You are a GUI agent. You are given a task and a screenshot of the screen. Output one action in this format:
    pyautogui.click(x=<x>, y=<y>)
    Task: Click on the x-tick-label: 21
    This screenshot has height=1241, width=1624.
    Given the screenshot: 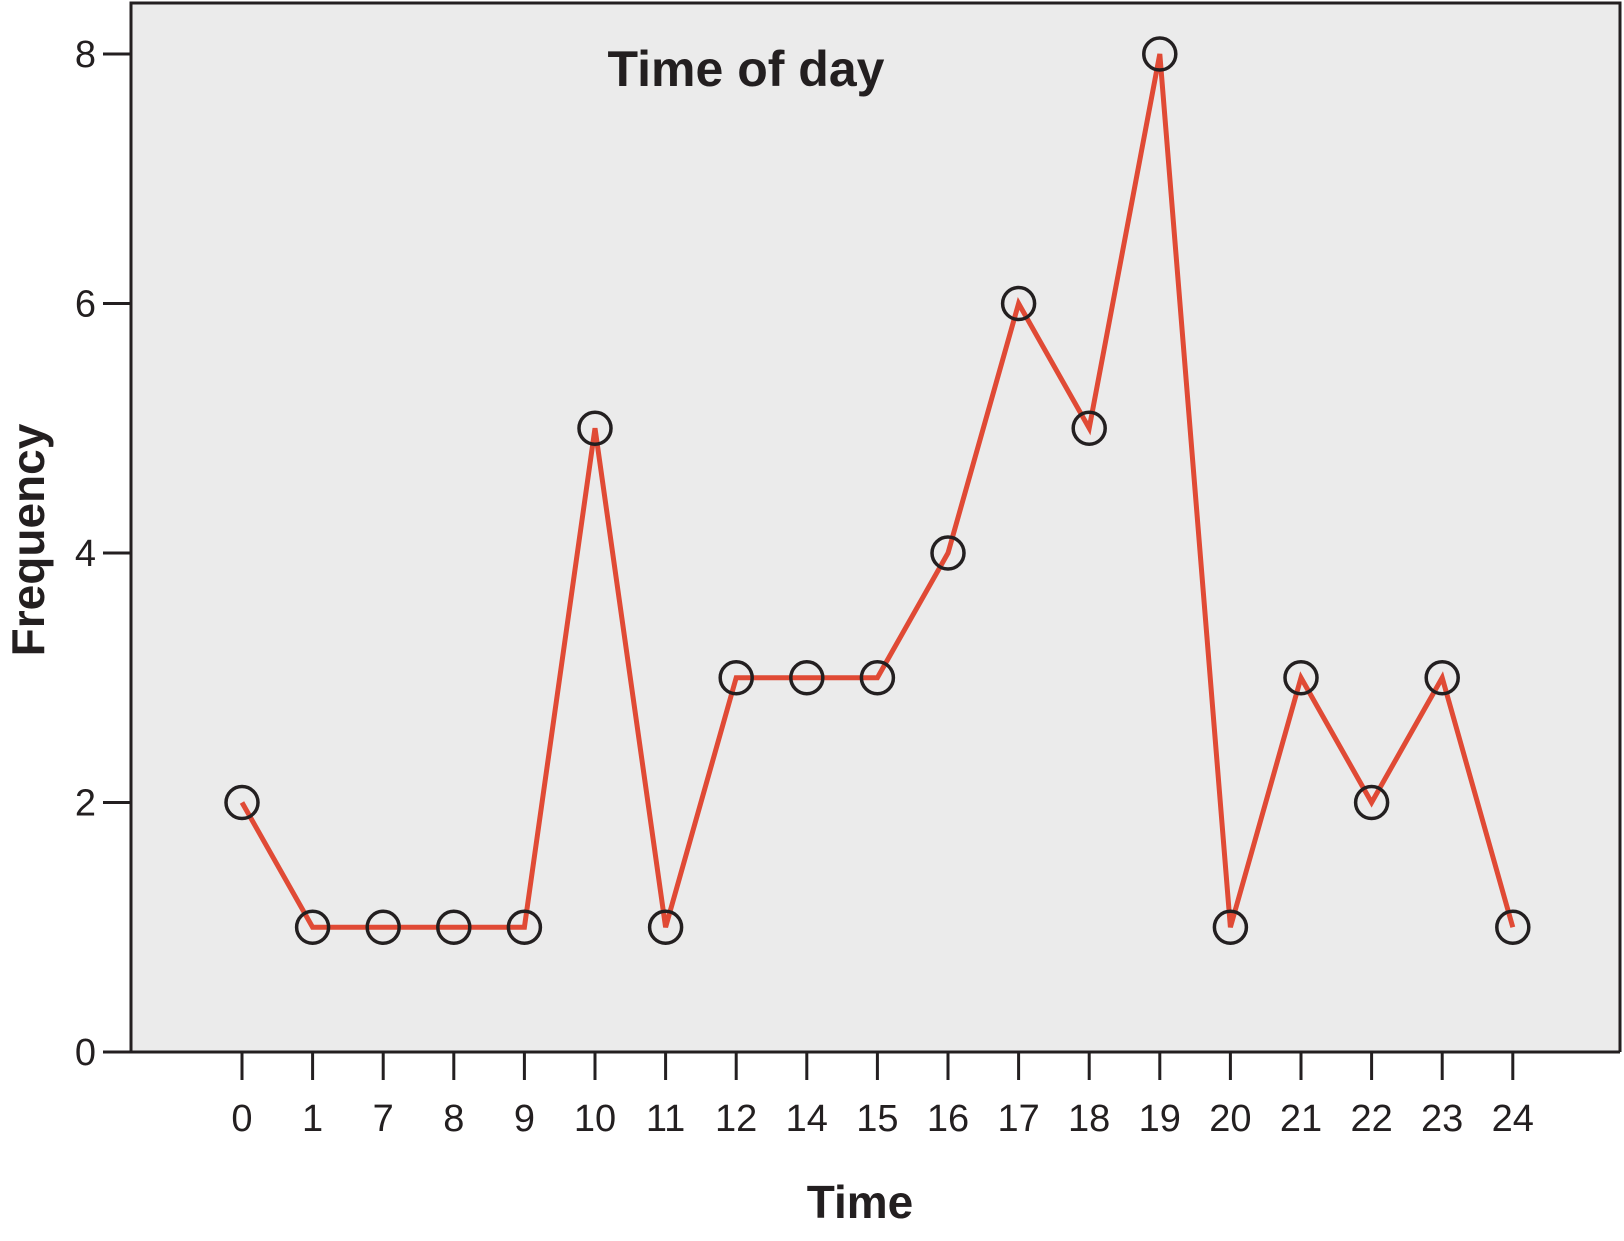 What is the action you would take?
    pyautogui.click(x=1301, y=1119)
    